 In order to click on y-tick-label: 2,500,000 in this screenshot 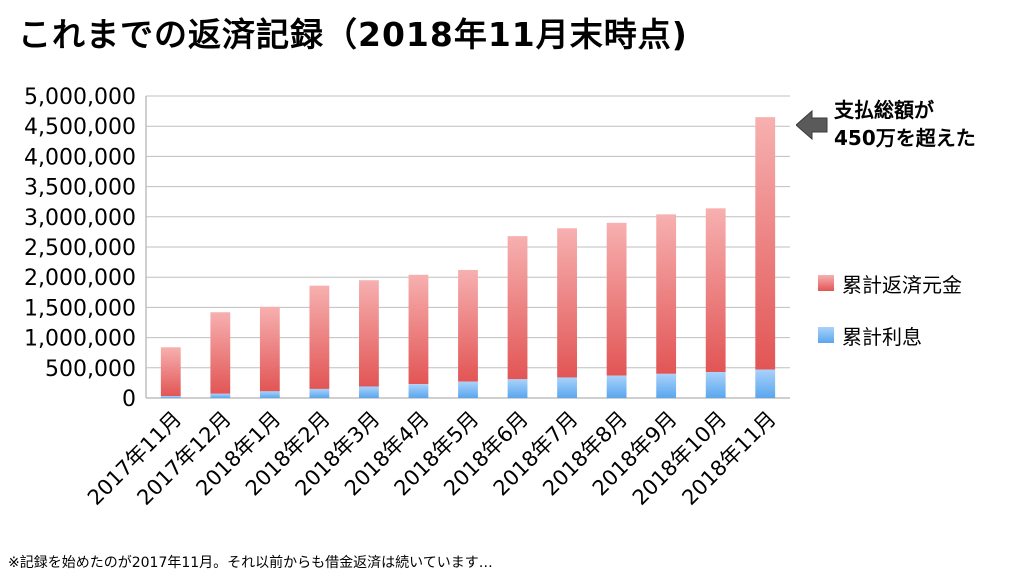, I will do `click(80, 248)`.